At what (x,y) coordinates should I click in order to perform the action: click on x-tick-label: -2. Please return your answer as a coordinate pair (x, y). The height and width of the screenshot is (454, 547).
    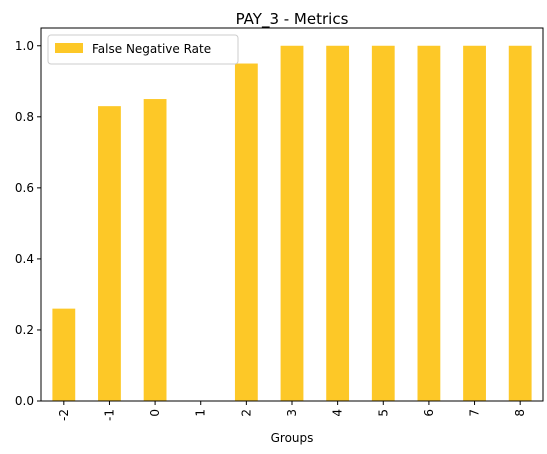
    Looking at the image, I should click on (64, 415).